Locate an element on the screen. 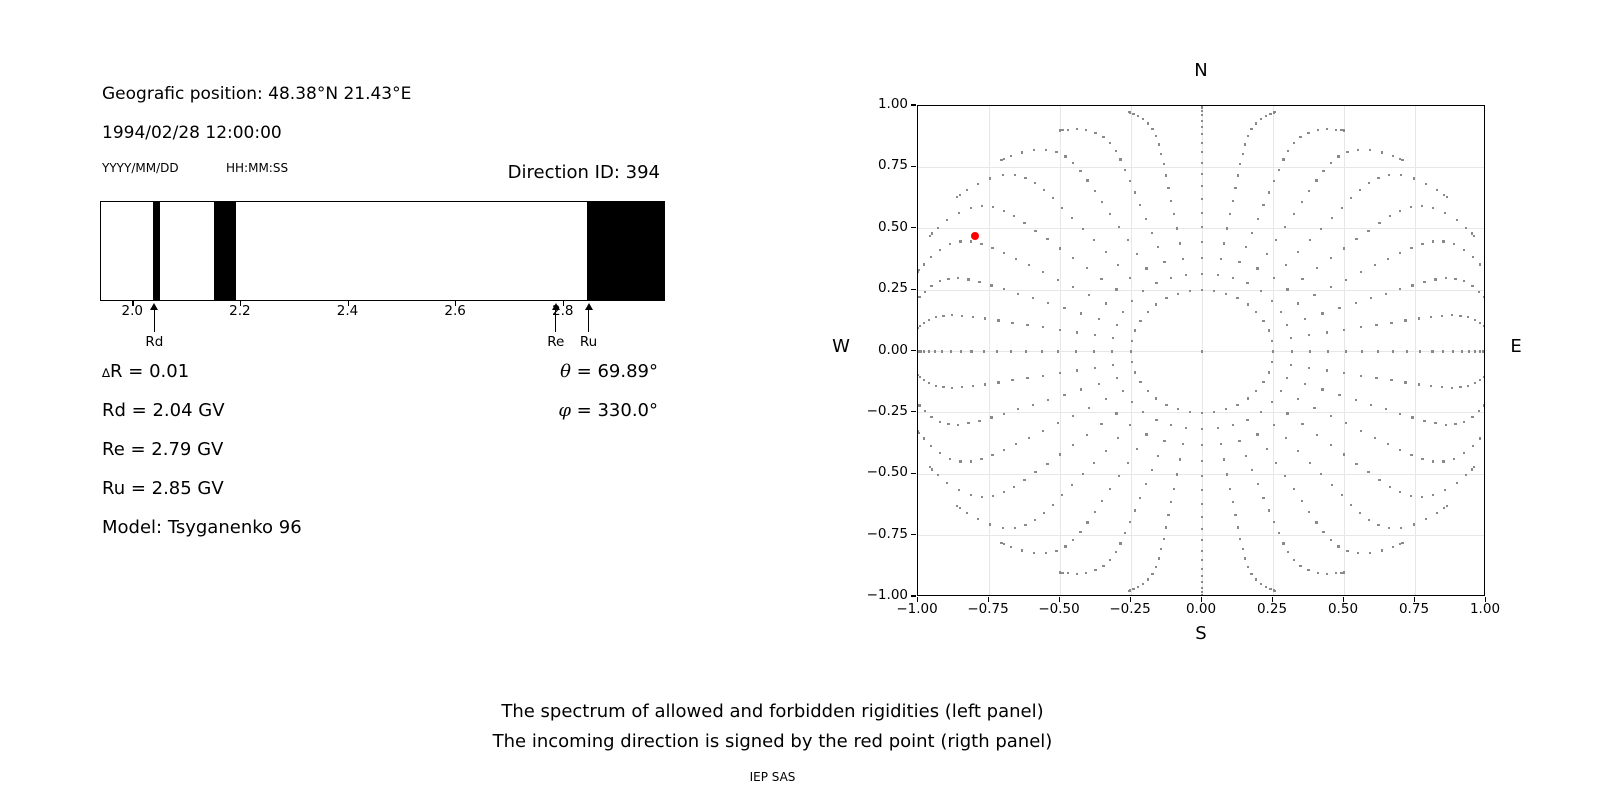 This screenshot has width=1600, height=800. x-axis-tick is located at coordinates (1273, 599).